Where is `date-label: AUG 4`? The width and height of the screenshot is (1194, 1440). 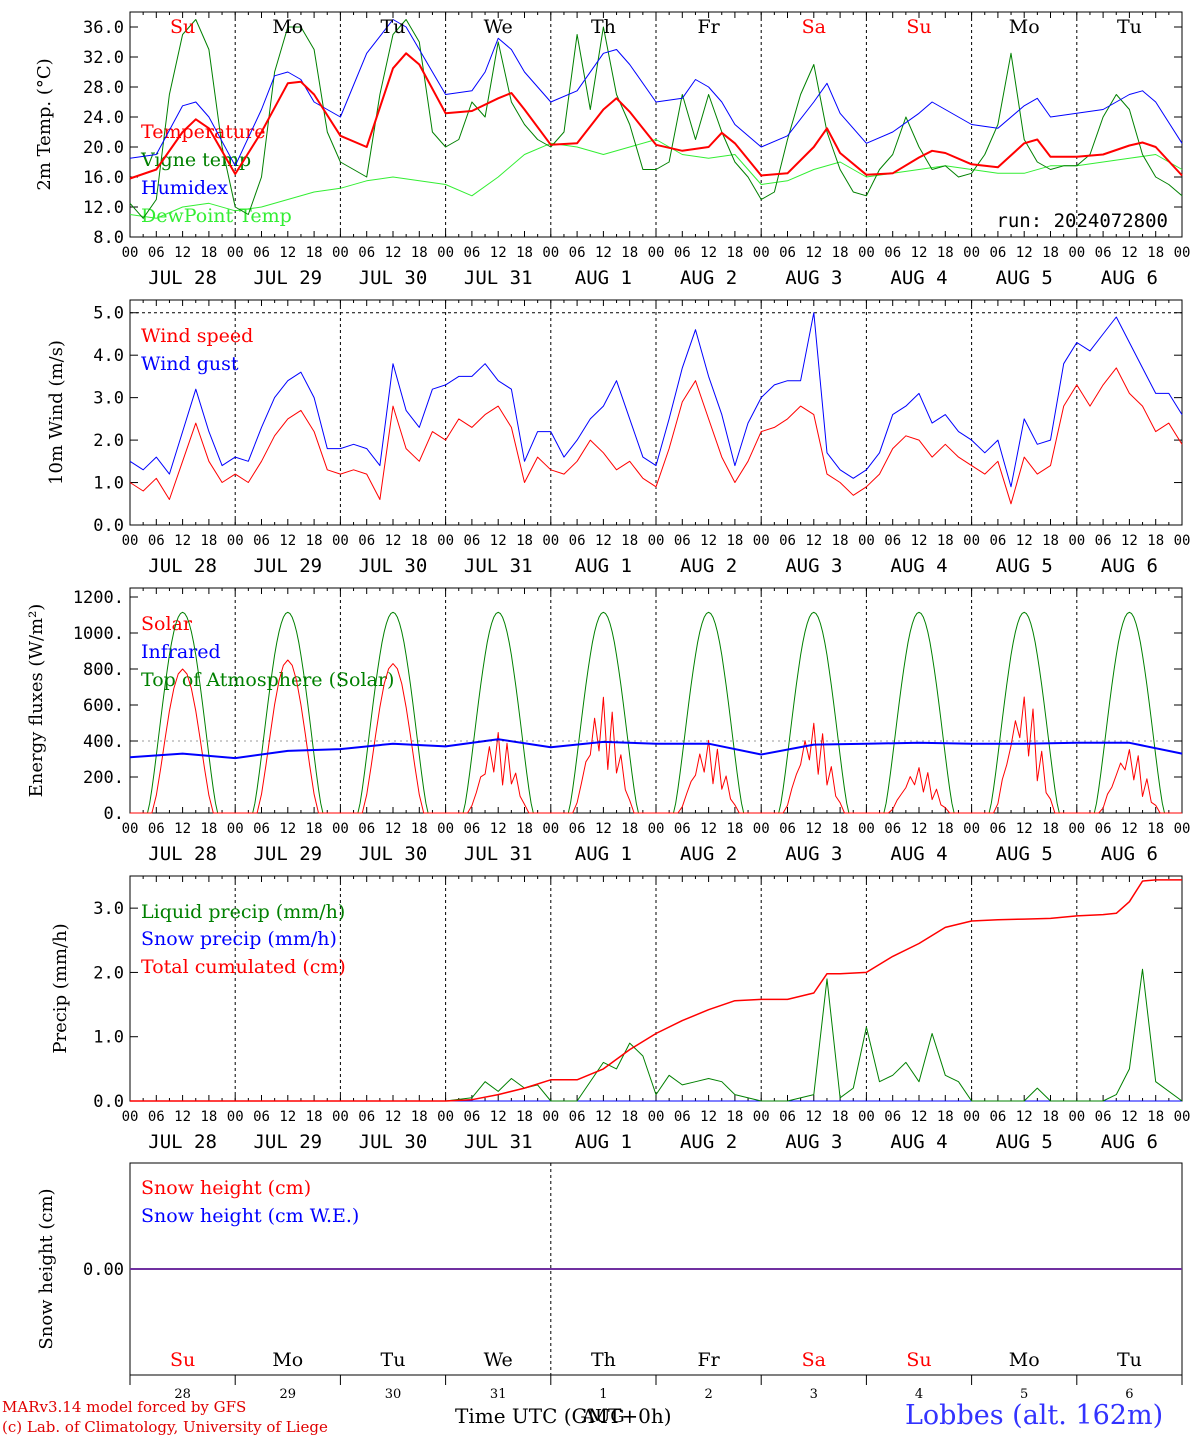 date-label: AUG 4 is located at coordinates (918, 854).